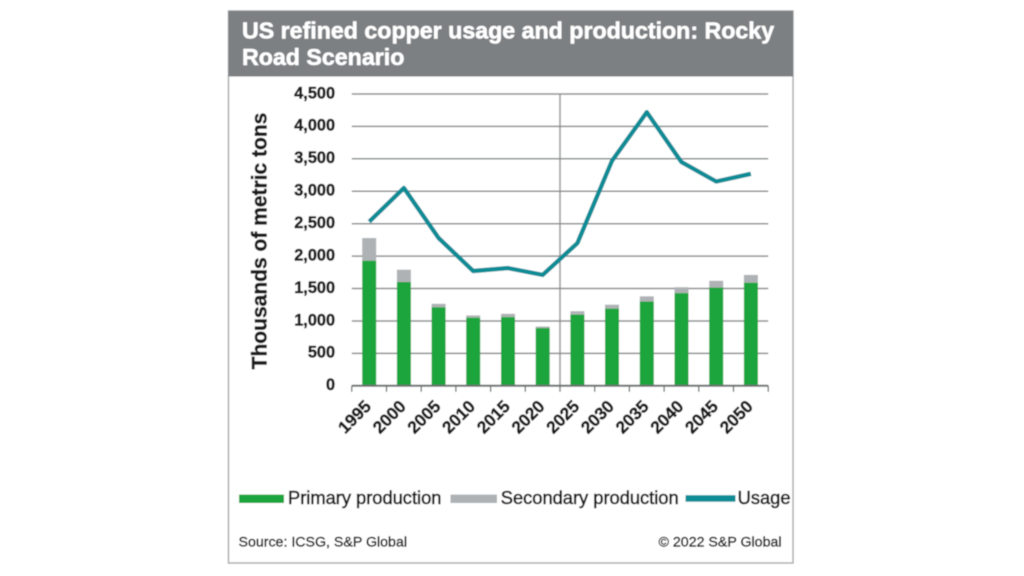 The width and height of the screenshot is (1024, 576). What do you see at coordinates (314, 158) in the screenshot?
I see `svg-text: 3,500` at bounding box center [314, 158].